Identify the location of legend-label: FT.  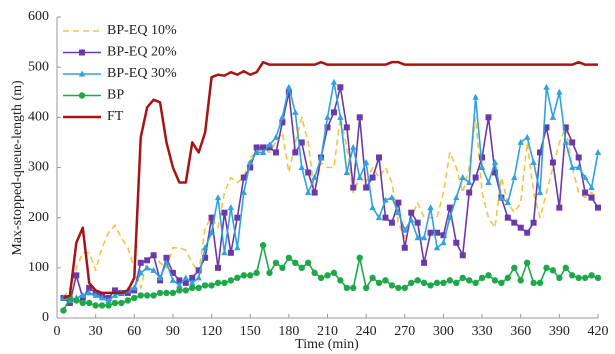
(115, 116).